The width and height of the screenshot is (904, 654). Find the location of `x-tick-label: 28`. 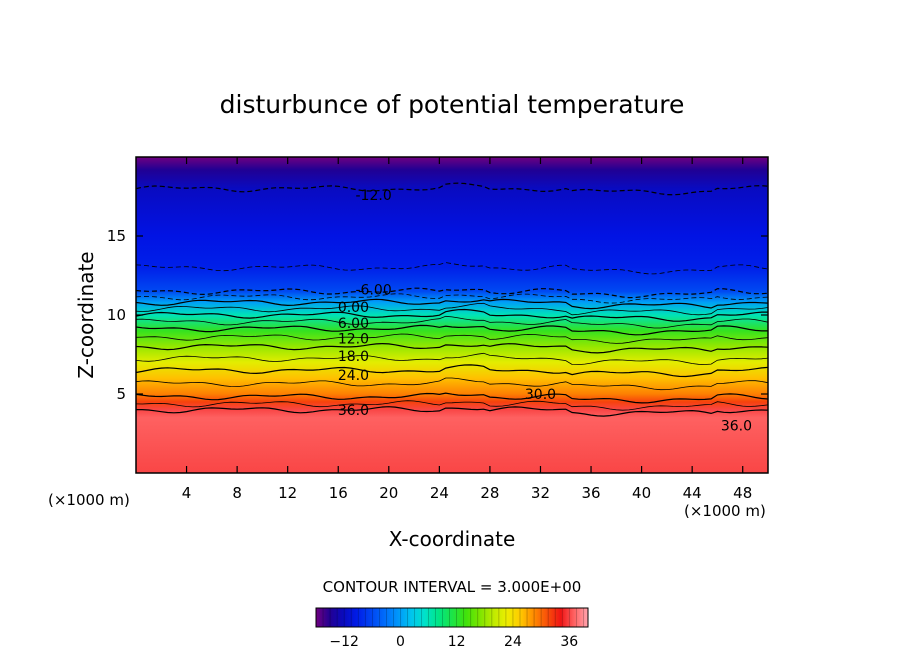

x-tick-label: 28 is located at coordinates (489, 493).